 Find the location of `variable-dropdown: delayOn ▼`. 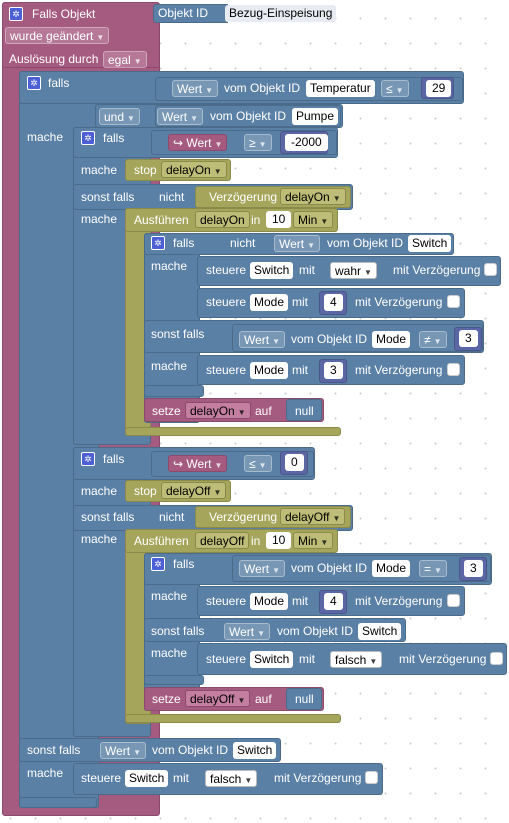

variable-dropdown: delayOn ▼ is located at coordinates (218, 410).